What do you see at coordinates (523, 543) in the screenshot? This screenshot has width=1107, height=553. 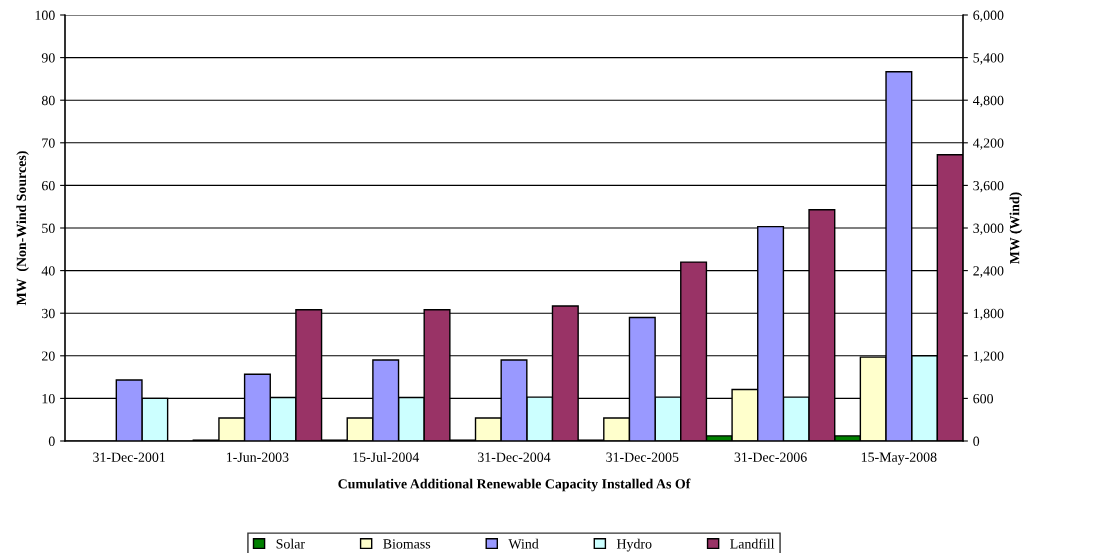 I see `legend-label: Wind` at bounding box center [523, 543].